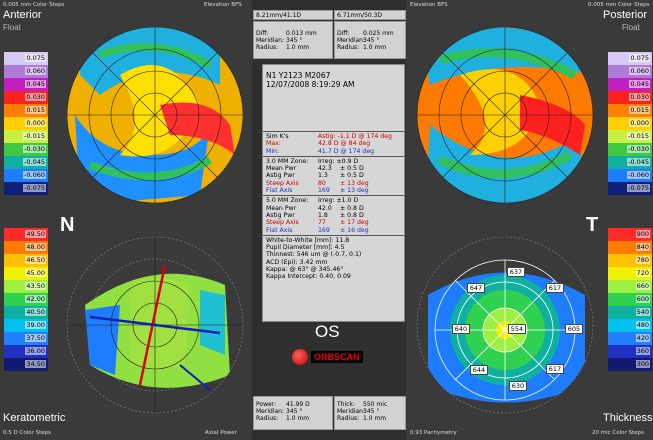  What do you see at coordinates (505, 325) in the screenshot?
I see `pachymetry-map` at bounding box center [505, 325].